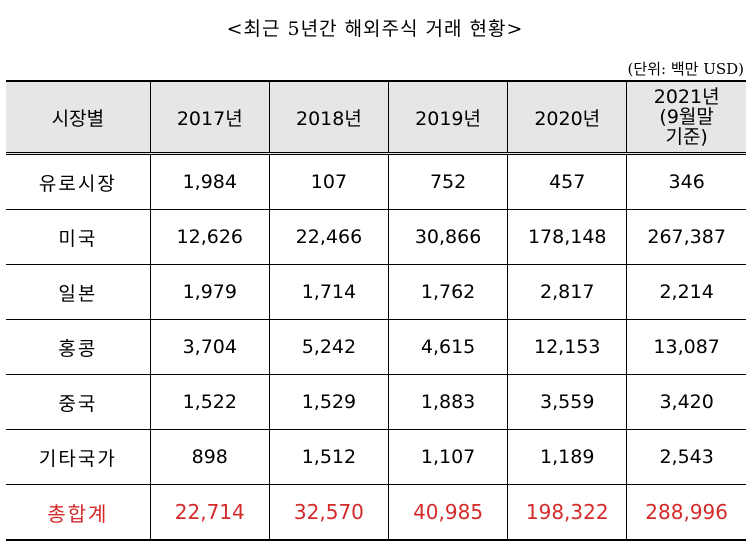 This screenshot has width=750, height=546. Describe the element at coordinates (448, 292) in the screenshot. I see `table-cell: 1,762` at that location.